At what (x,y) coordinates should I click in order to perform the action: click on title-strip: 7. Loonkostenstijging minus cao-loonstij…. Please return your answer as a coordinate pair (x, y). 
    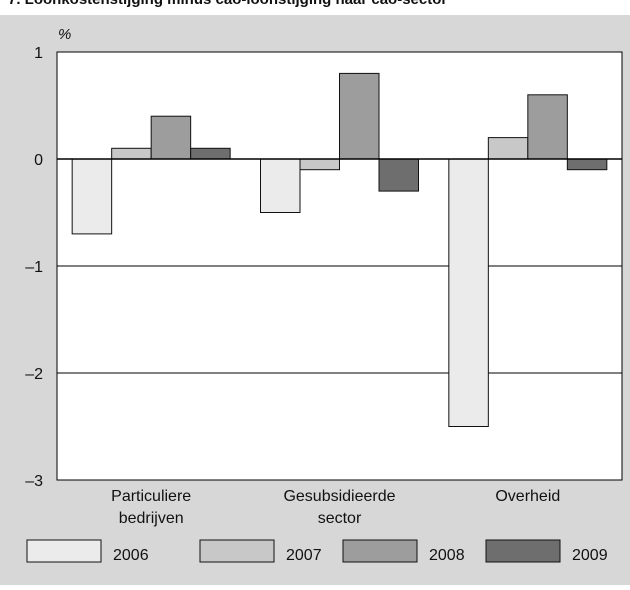
    Looking at the image, I should click on (315, 5).